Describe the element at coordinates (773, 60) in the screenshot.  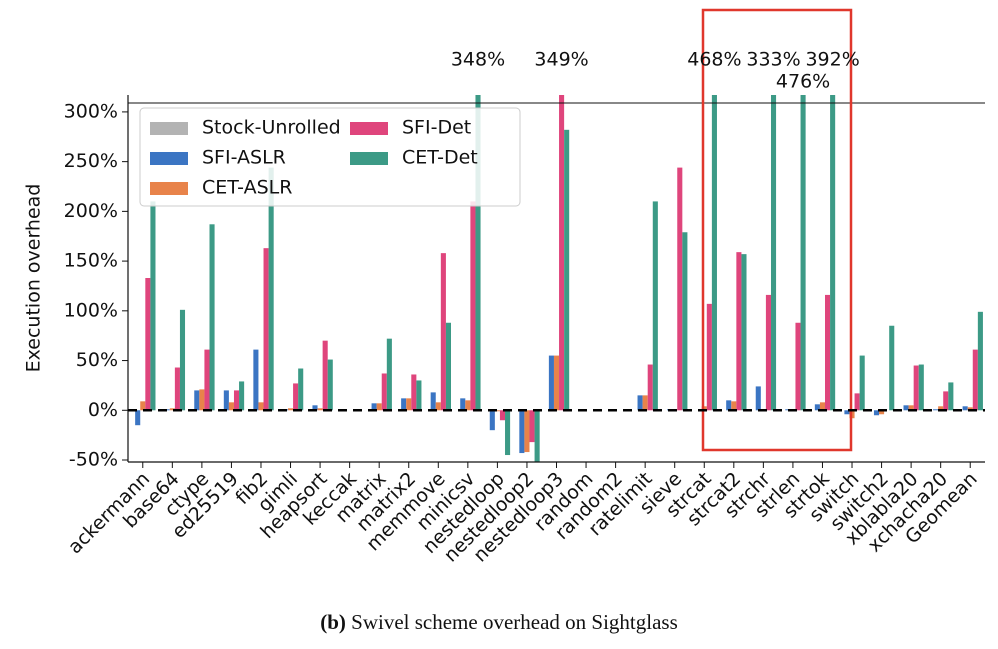
I see `value-label: 333%` at that location.